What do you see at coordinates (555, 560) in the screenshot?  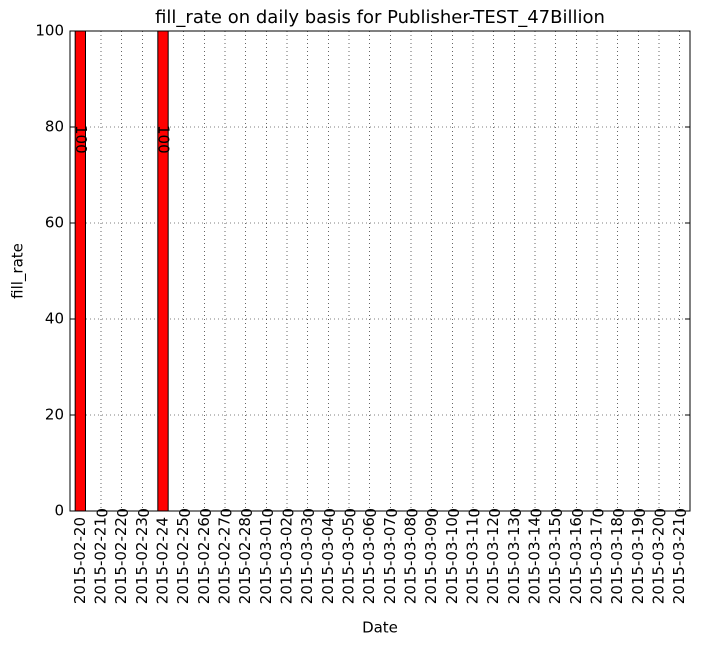 I see `x-tick-label: 2015-03-15` at bounding box center [555, 560].